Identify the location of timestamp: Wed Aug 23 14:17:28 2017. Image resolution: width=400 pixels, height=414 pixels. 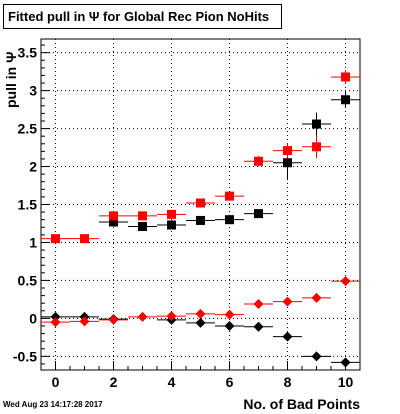
(53, 404).